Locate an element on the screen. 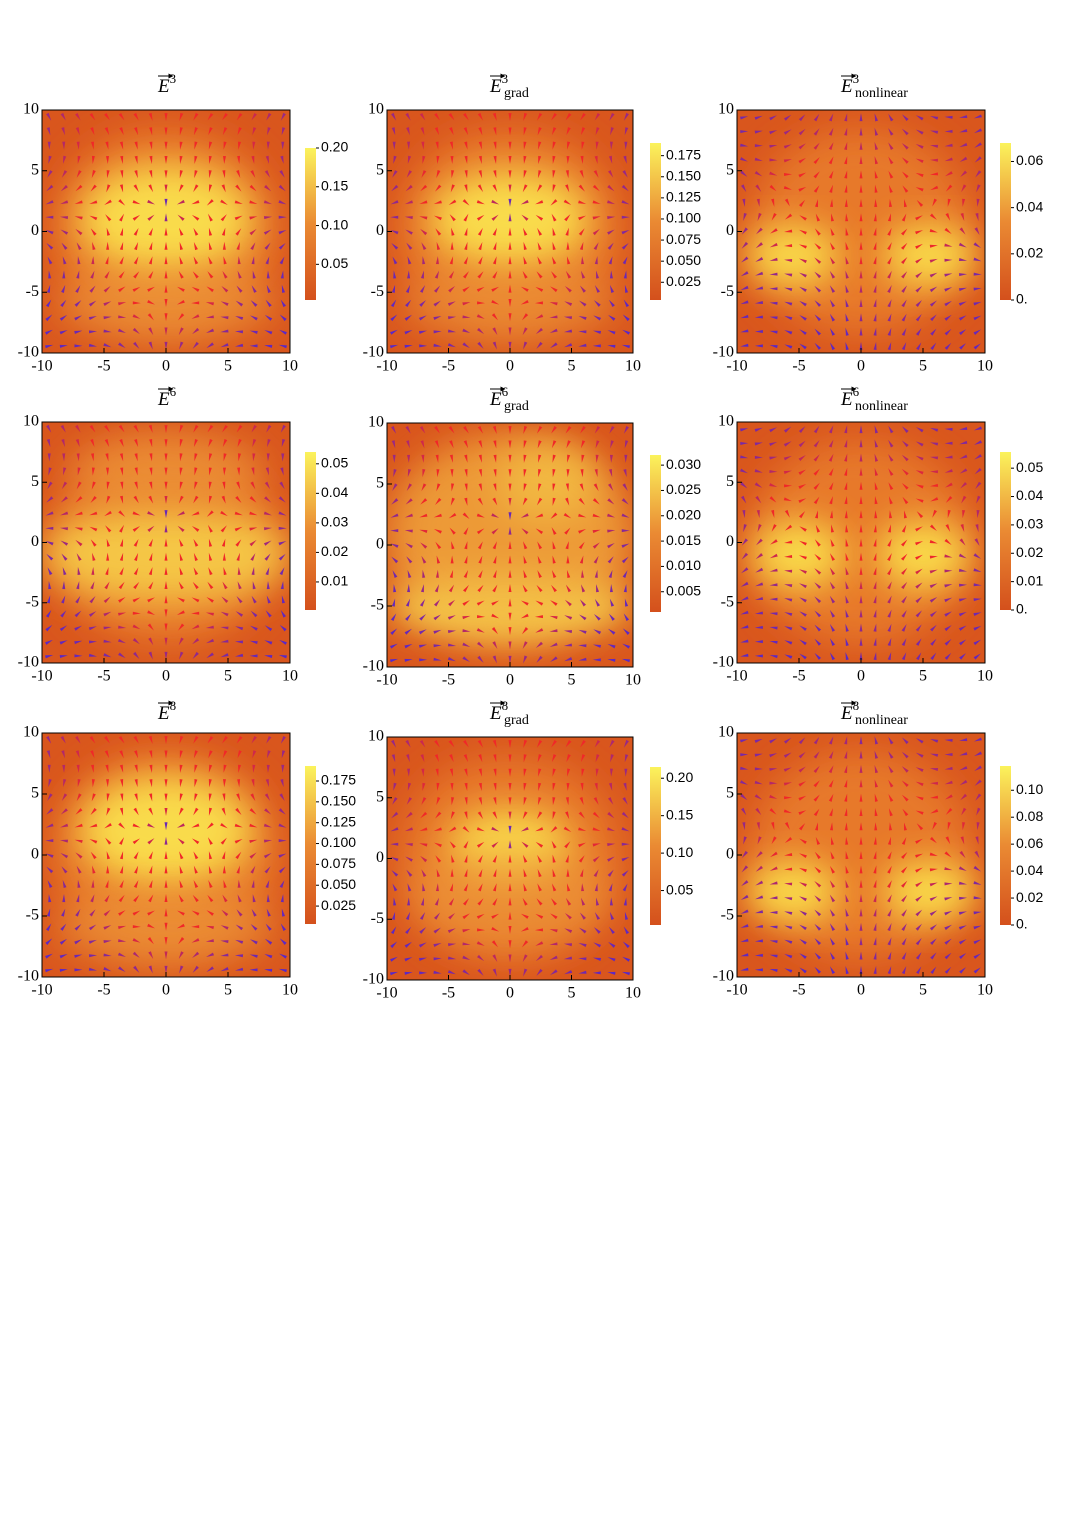  colorbar is located at coordinates (310, 531).